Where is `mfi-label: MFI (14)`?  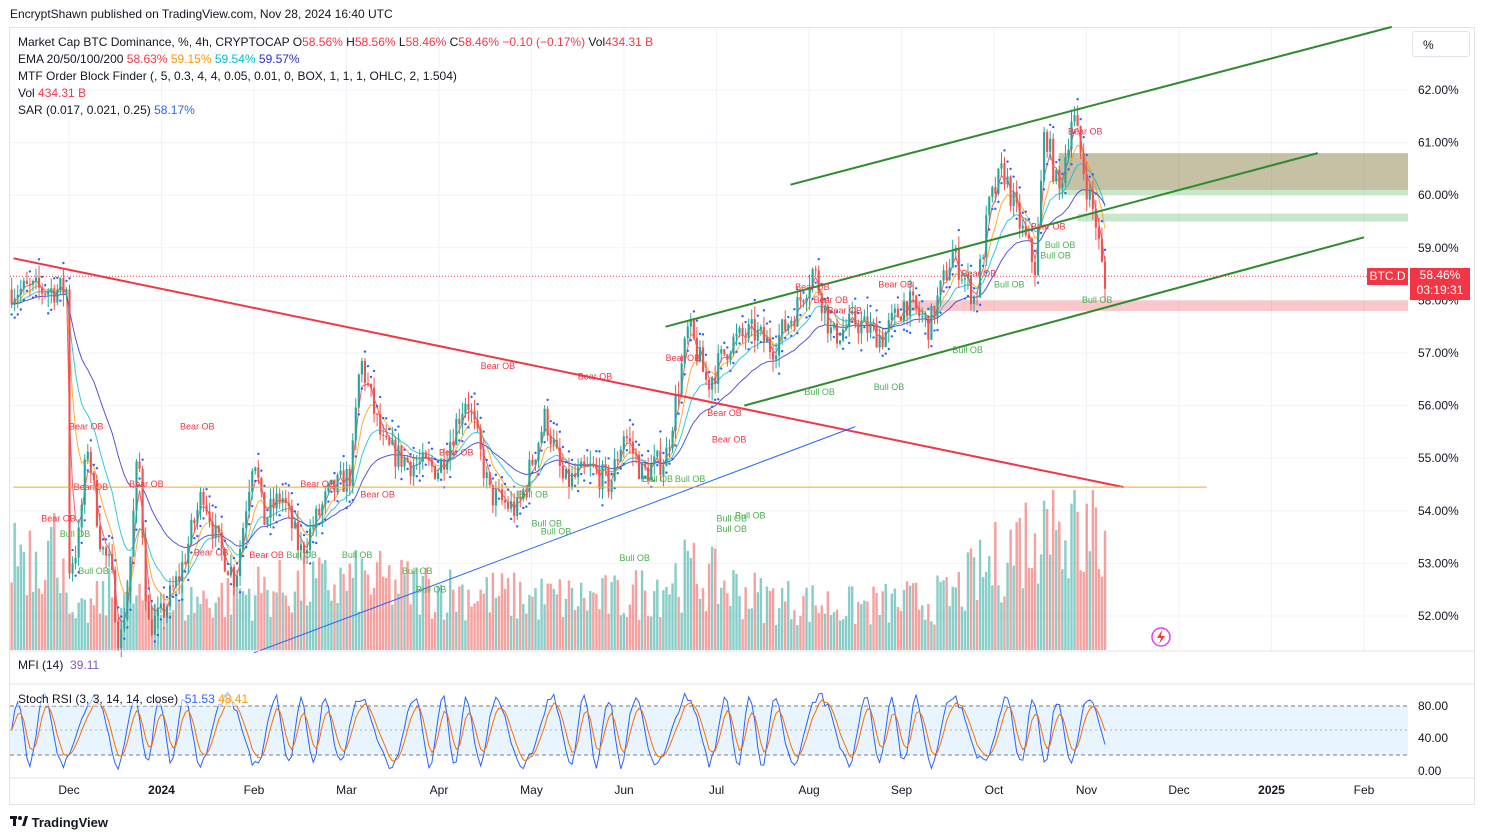
mfi-label: MFI (14) is located at coordinates (41, 665).